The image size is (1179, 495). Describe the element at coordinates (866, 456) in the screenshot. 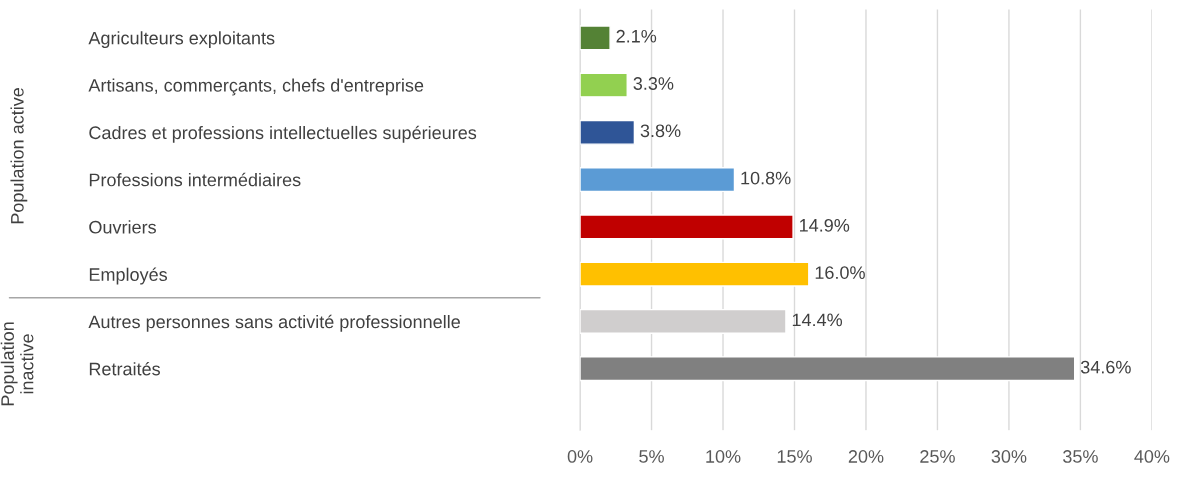

I see `x-tick-label: 20%` at that location.